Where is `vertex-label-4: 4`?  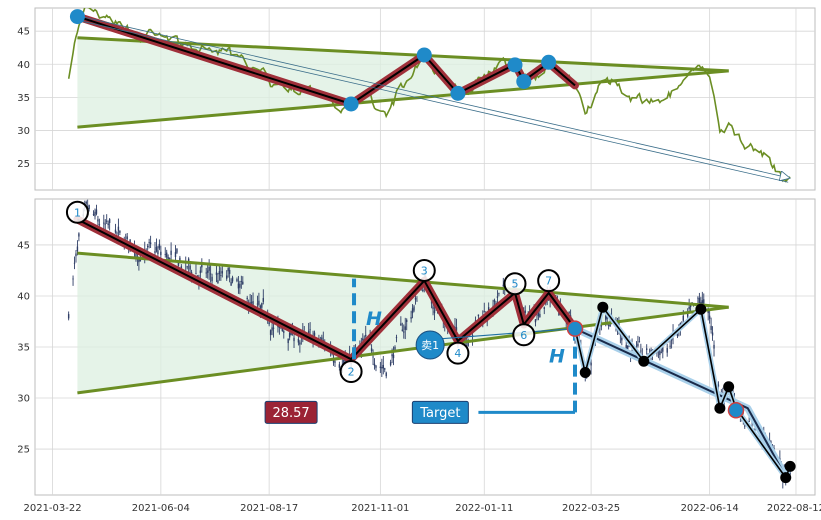 vertex-label-4: 4 is located at coordinates (457, 353).